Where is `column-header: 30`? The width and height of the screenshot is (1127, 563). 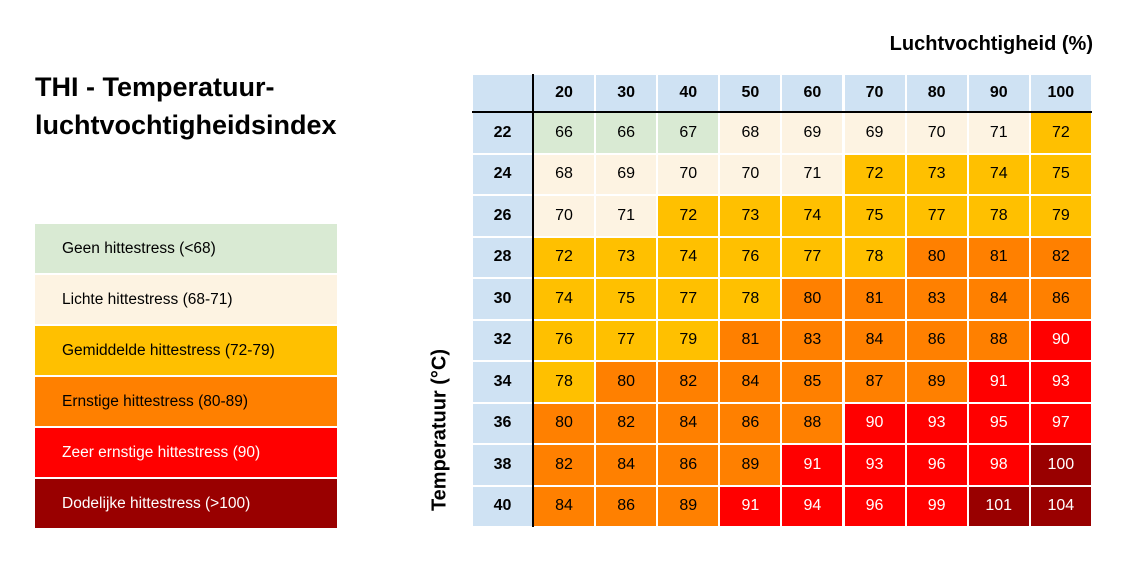 column-header: 30 is located at coordinates (626, 93).